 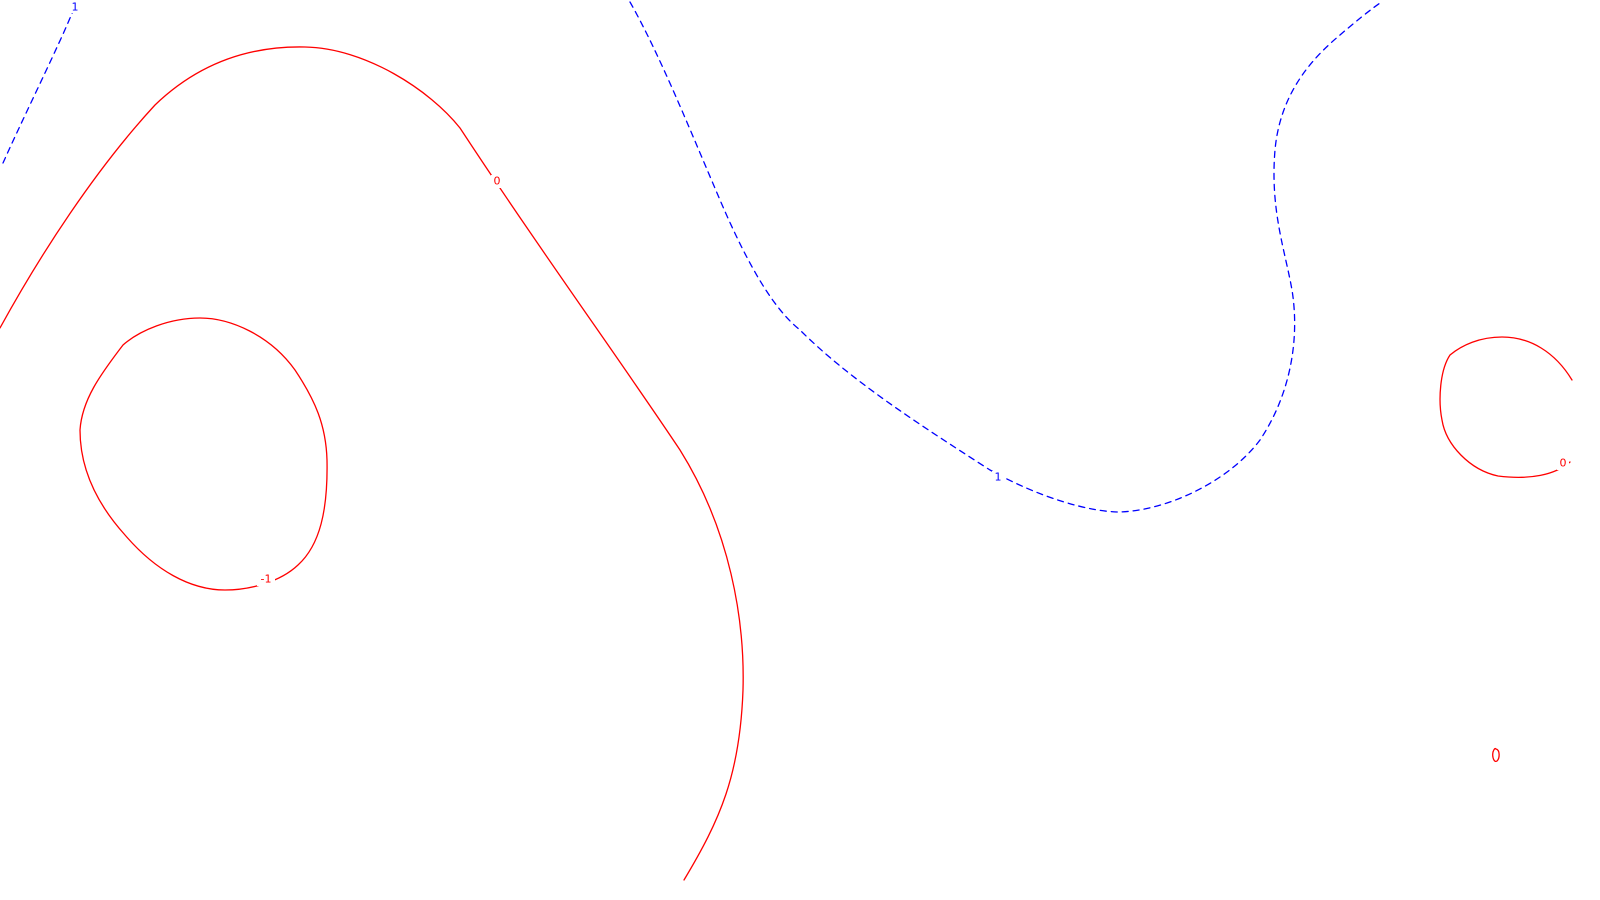 I want to click on contour-label-1-main: 1, so click(x=998, y=477).